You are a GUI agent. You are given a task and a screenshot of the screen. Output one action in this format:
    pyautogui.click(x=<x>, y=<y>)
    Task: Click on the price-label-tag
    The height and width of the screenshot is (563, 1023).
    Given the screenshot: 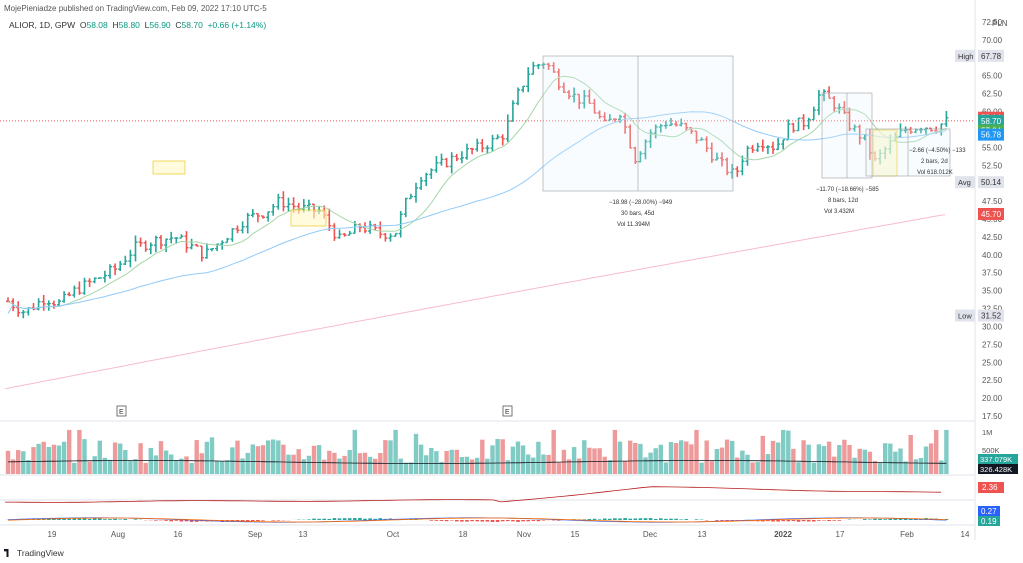 What is the action you would take?
    pyautogui.click(x=965, y=315)
    